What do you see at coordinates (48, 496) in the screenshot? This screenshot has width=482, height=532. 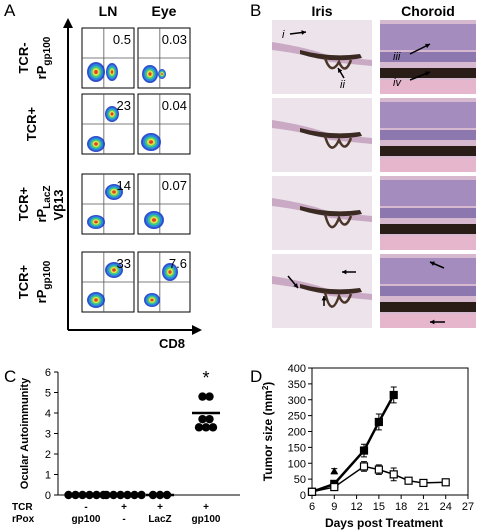 I see `y-tick-label: 0` at bounding box center [48, 496].